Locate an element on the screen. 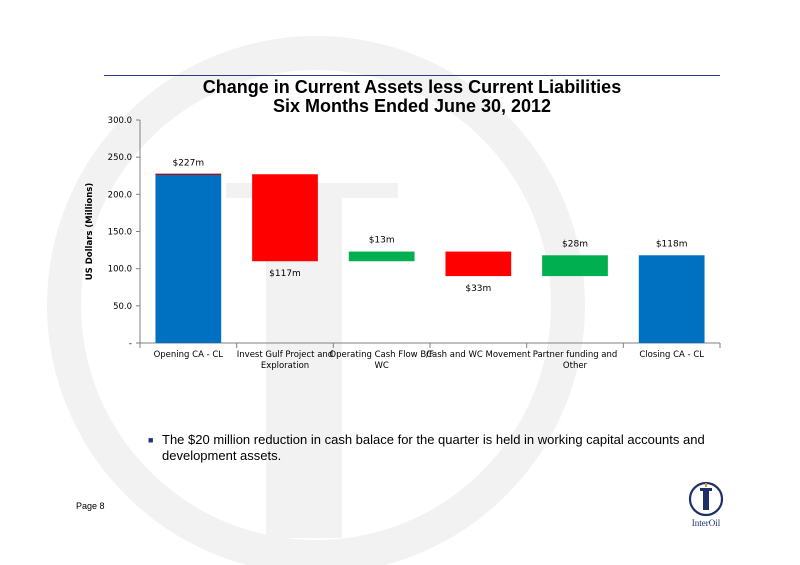  y-tick-label: 200.0 is located at coordinates (120, 195).